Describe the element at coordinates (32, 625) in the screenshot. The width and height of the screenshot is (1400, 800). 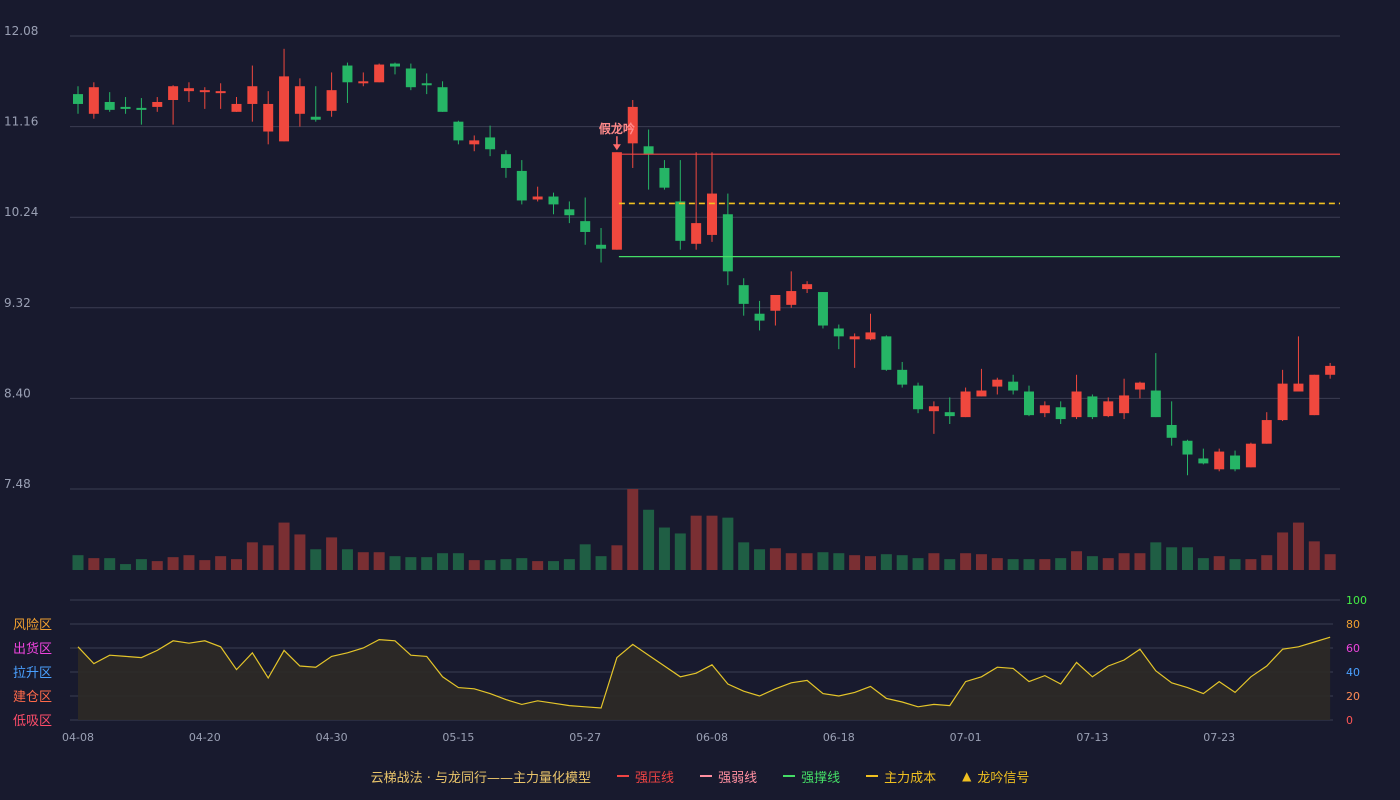
I see `indicator-zone-label: 风险区` at that location.